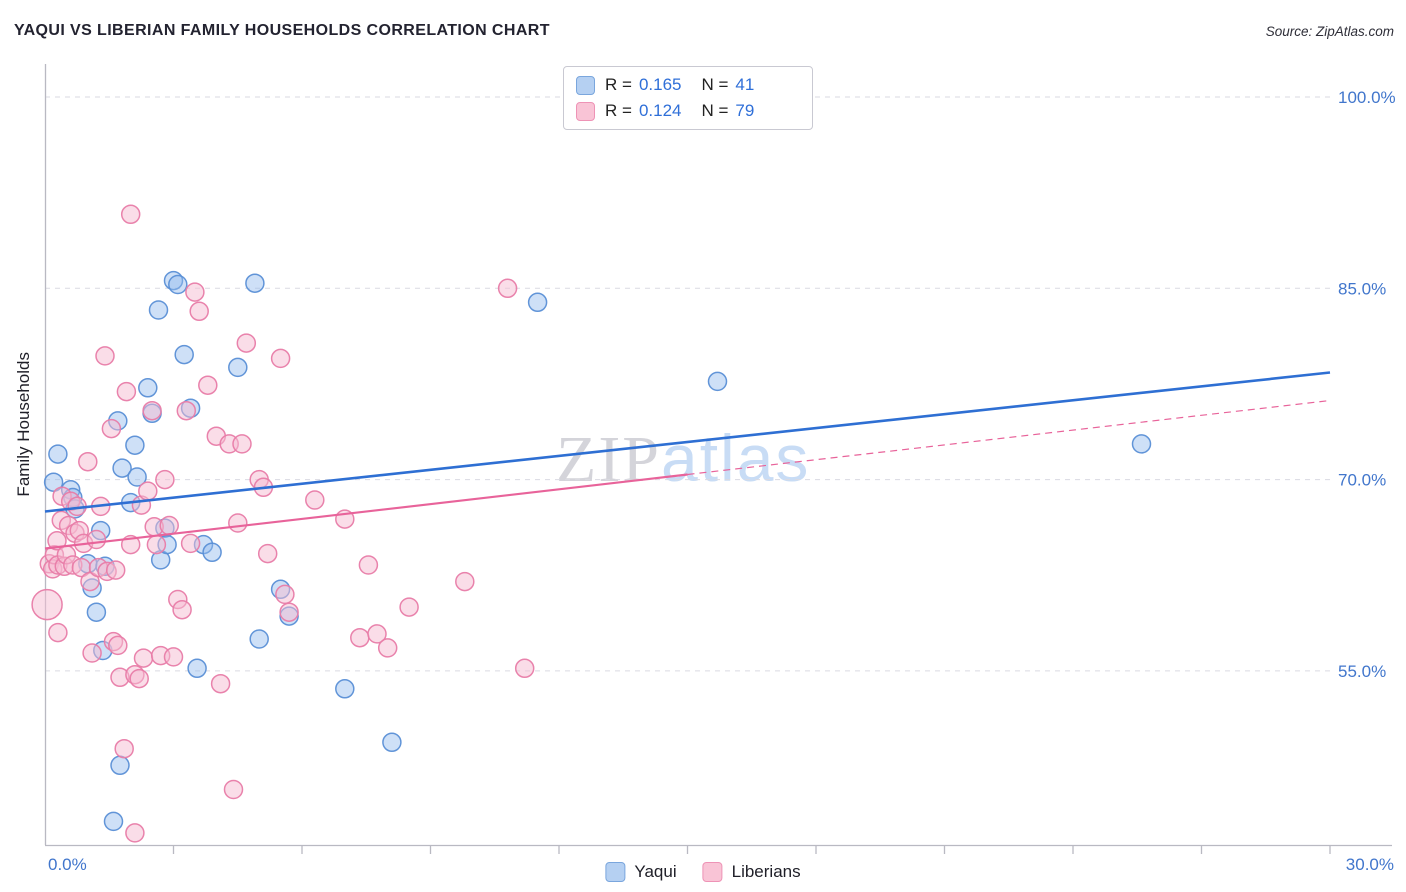  What do you see at coordinates (655, 871) in the screenshot?
I see `bottom-legend-label: Yaqui` at bounding box center [655, 871].